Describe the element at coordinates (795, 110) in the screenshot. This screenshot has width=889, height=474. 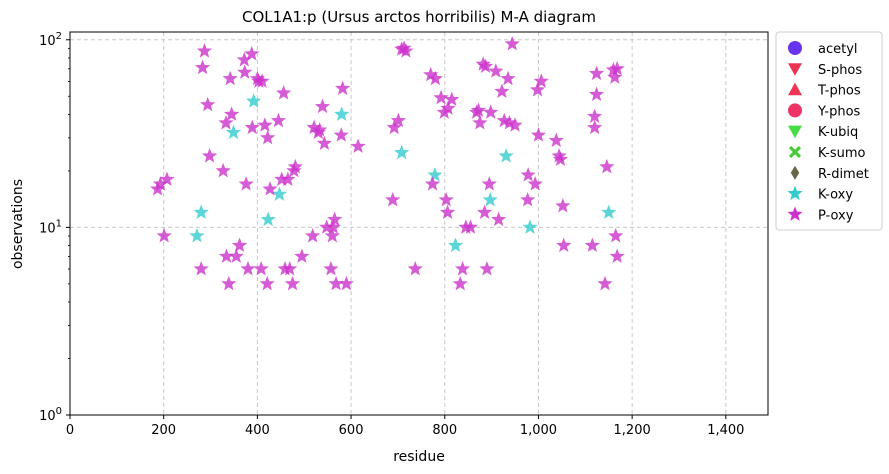
I see `legend-marker-y-phos` at that location.